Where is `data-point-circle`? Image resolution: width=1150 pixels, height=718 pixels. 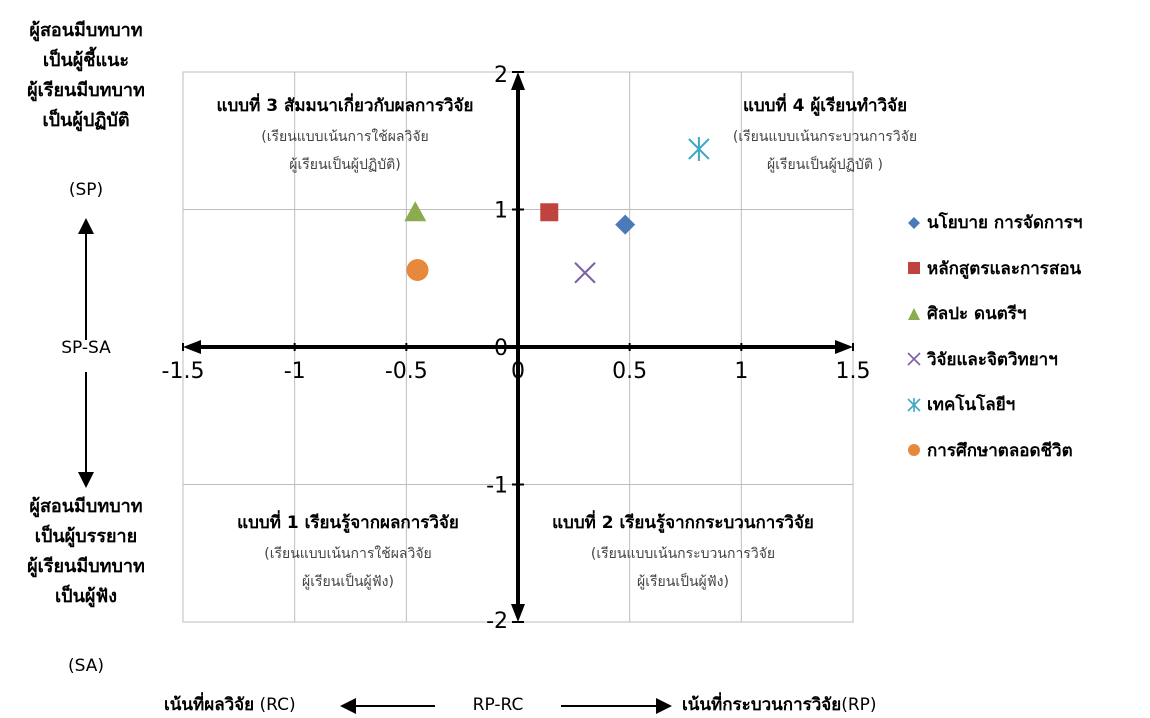
data-point-circle is located at coordinates (418, 270).